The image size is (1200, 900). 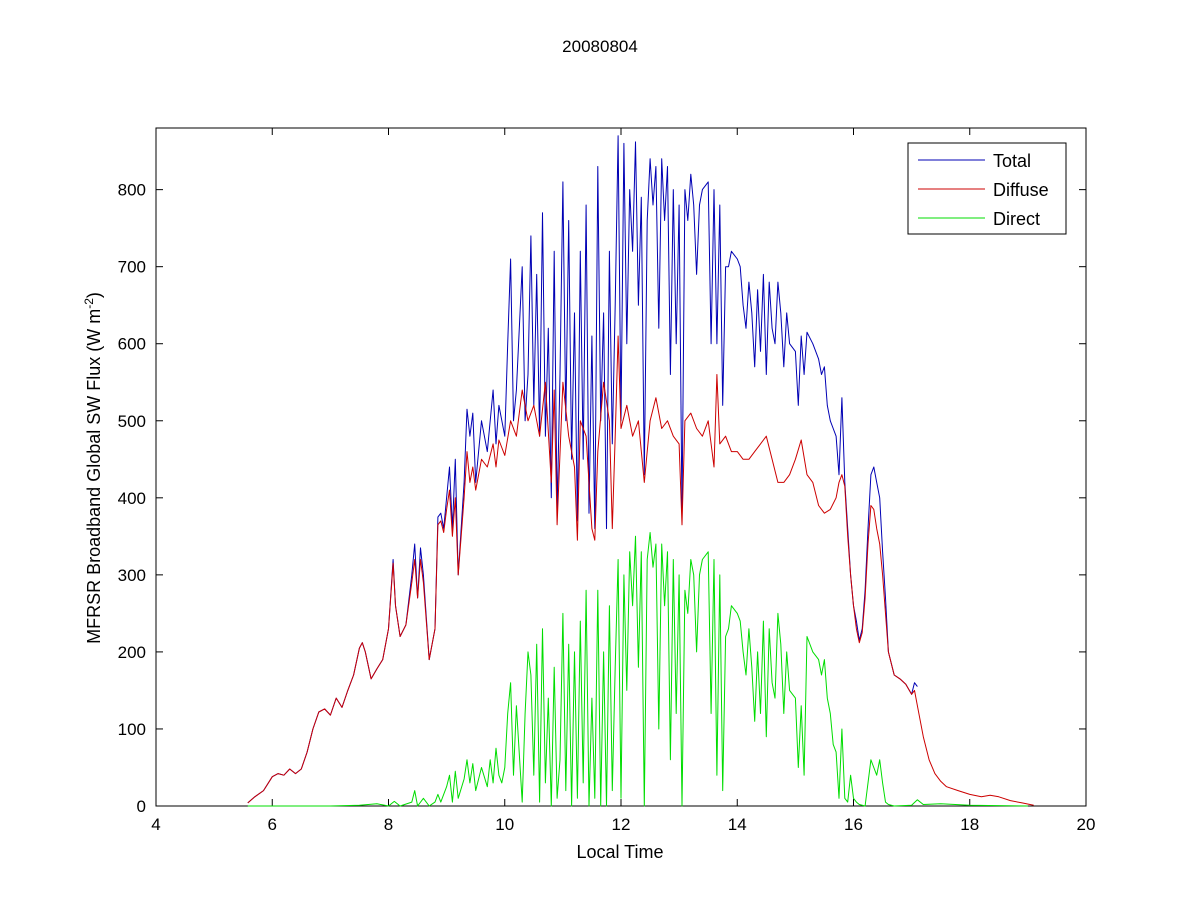 What do you see at coordinates (388, 824) in the screenshot?
I see `x-tick-label: 8` at bounding box center [388, 824].